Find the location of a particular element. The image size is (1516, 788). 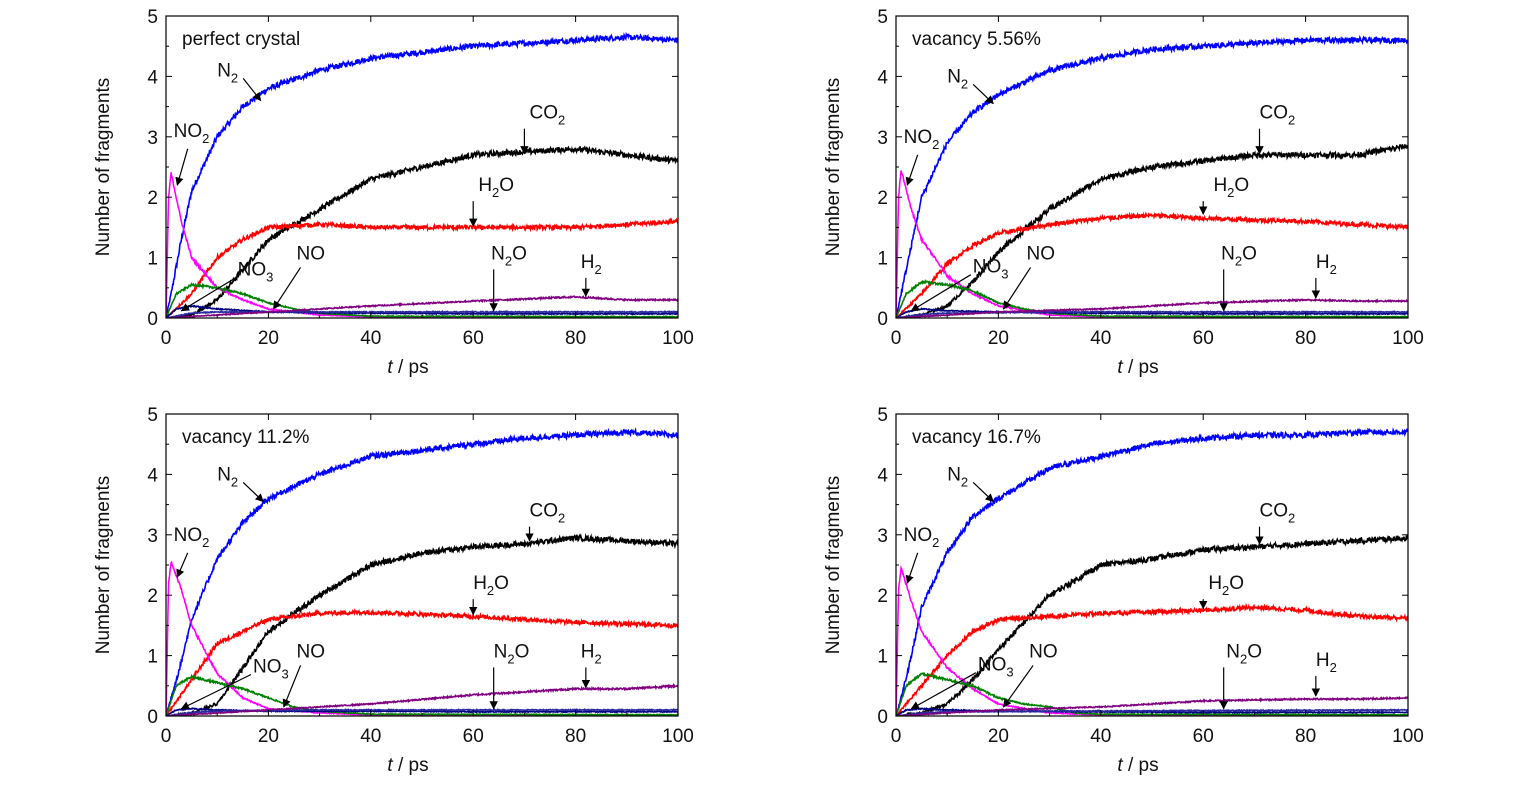

series-n2-line is located at coordinates (1152, 176).